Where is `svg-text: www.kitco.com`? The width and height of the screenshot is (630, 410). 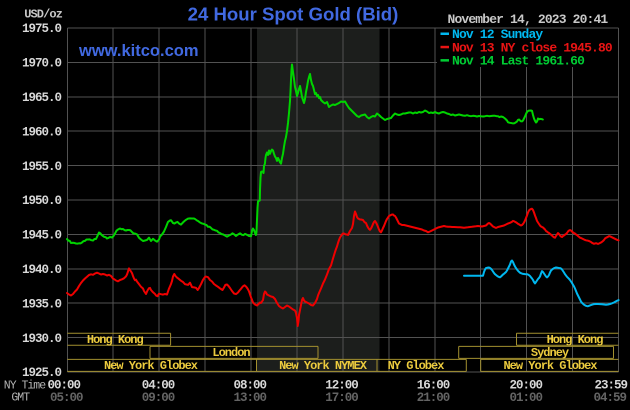
svg-text: www.kitco.com is located at coordinates (138, 51).